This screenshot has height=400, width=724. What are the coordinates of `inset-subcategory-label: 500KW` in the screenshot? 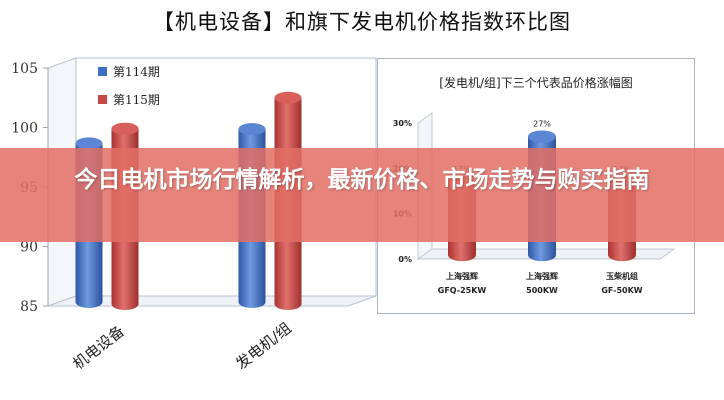 It's located at (542, 290).